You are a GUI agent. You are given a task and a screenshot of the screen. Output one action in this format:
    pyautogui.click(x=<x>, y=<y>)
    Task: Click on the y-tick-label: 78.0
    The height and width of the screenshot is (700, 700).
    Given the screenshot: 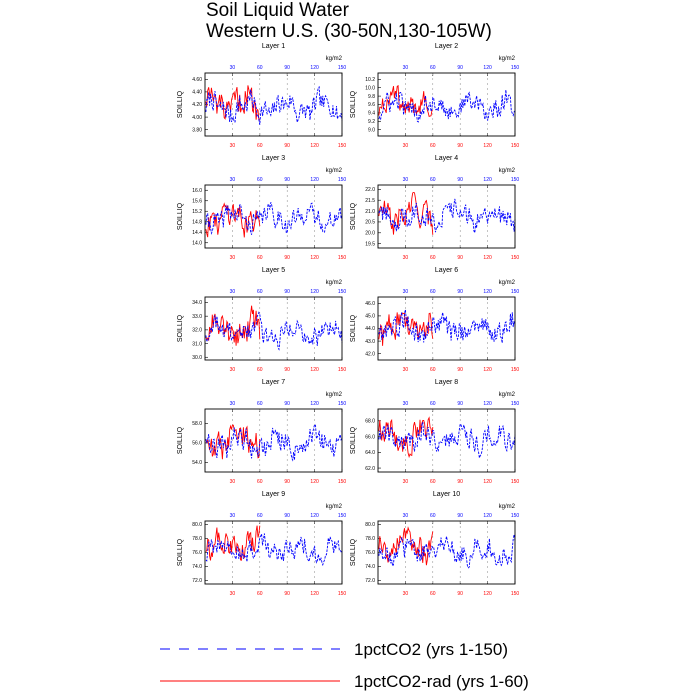 What is the action you would take?
    pyautogui.click(x=197, y=539)
    